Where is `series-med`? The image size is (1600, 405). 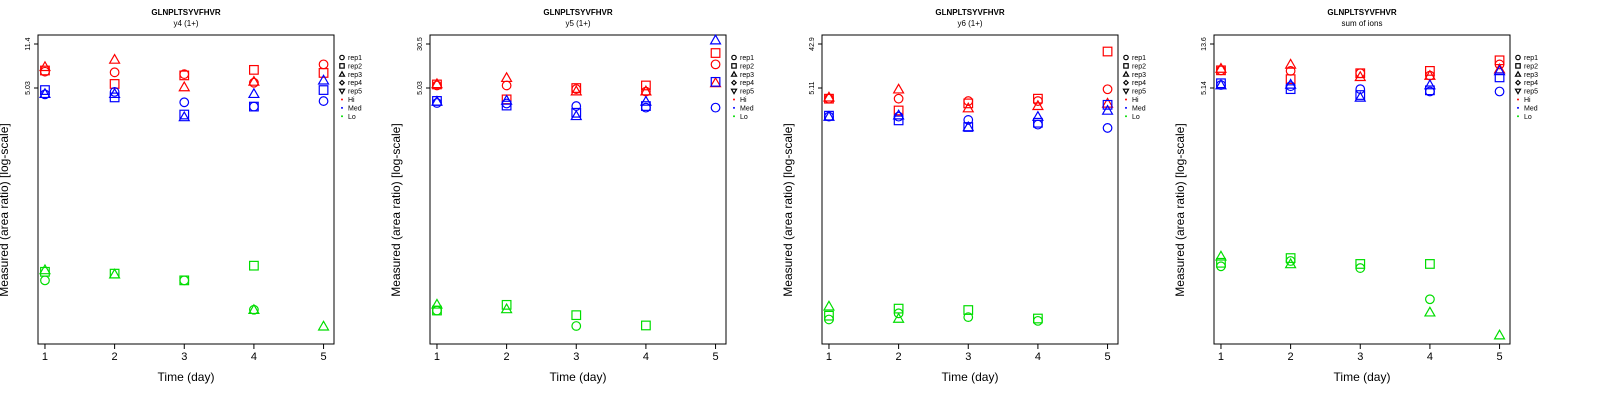
series-med is located at coordinates (968, 116).